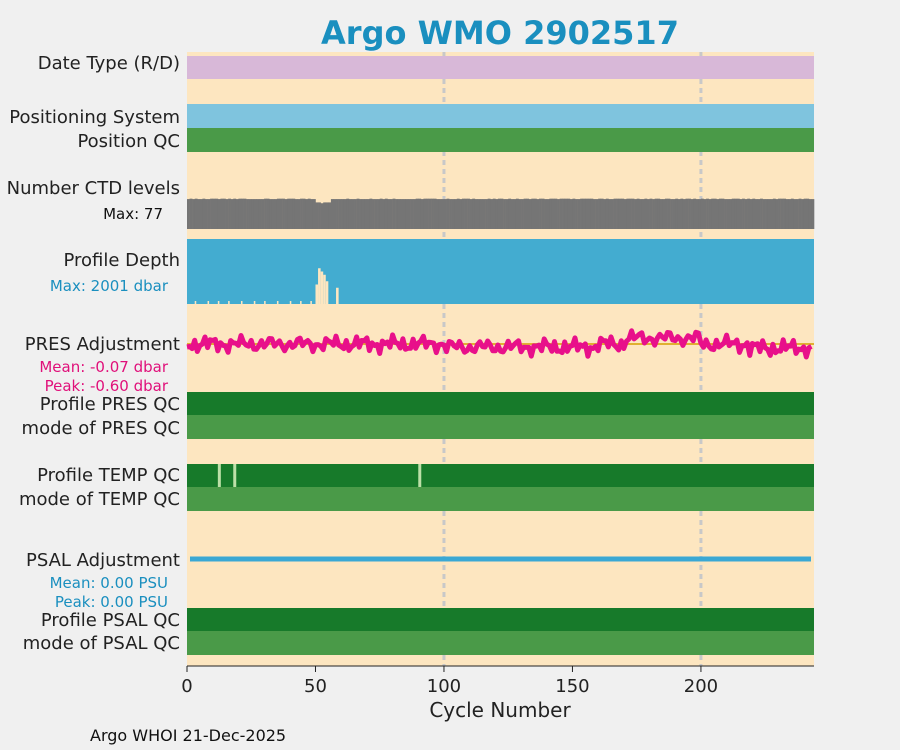 This screenshot has width=900, height=750. What do you see at coordinates (500, 643) in the screenshot?
I see `mode-psal-qc-band` at bounding box center [500, 643].